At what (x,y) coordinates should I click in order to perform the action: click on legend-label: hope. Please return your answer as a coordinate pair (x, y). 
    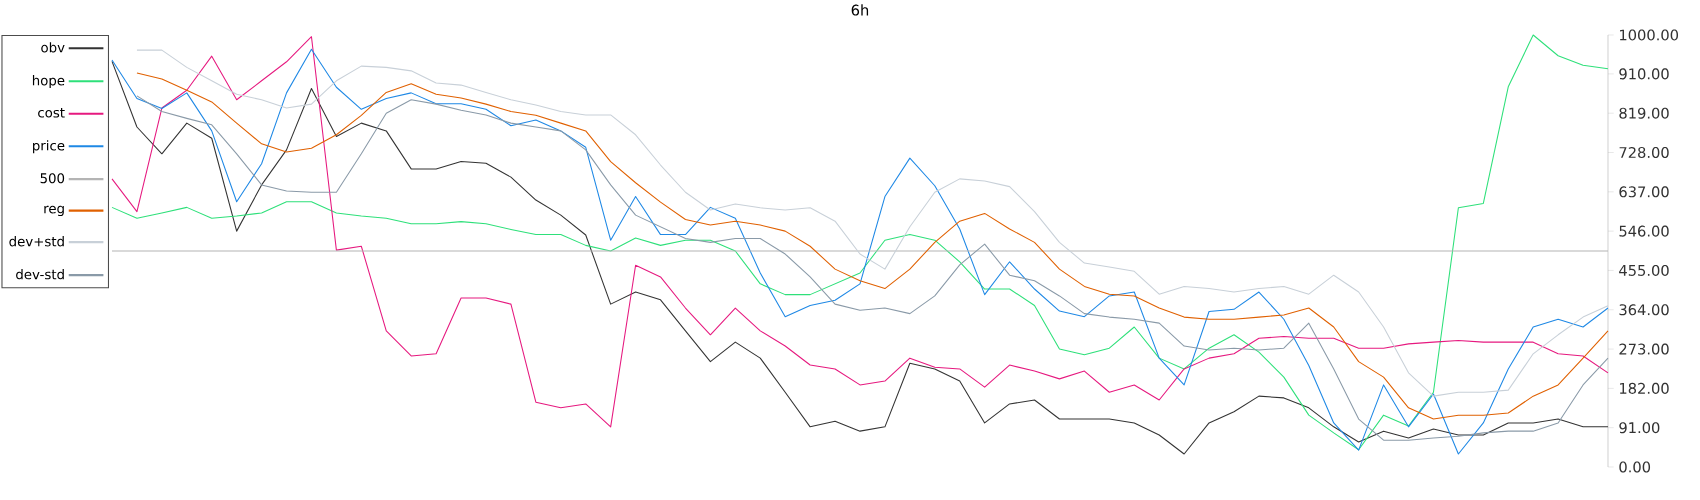
    Looking at the image, I should click on (48, 82).